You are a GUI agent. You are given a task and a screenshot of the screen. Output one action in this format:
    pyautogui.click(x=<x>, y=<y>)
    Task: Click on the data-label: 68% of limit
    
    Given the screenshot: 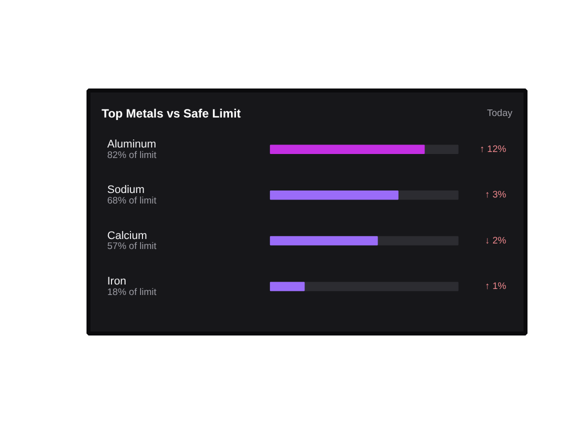 What is the action you would take?
    pyautogui.click(x=132, y=201)
    